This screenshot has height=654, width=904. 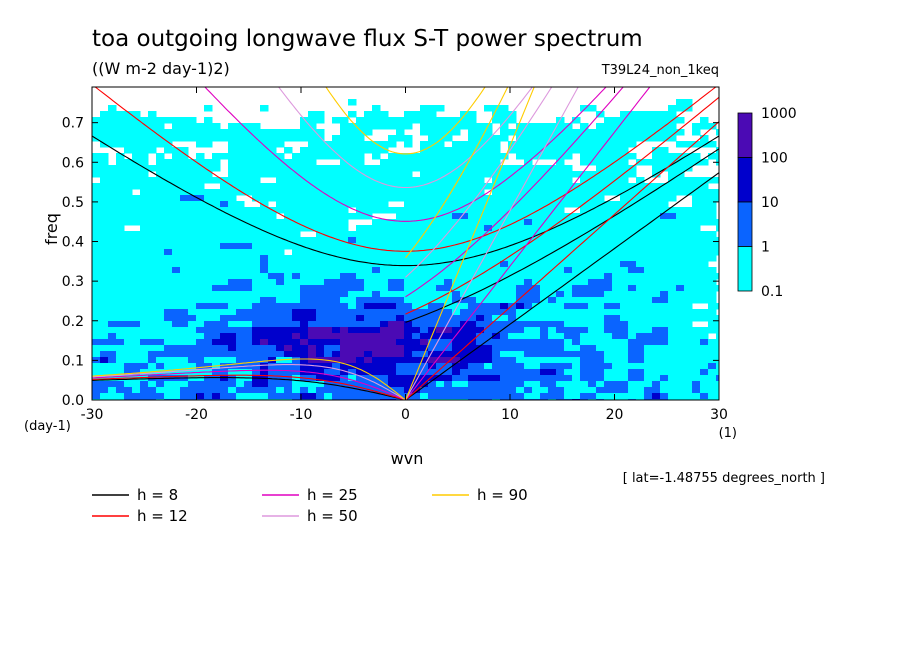 What do you see at coordinates (719, 415) in the screenshot?
I see `x-tick-label: 30` at bounding box center [719, 415].